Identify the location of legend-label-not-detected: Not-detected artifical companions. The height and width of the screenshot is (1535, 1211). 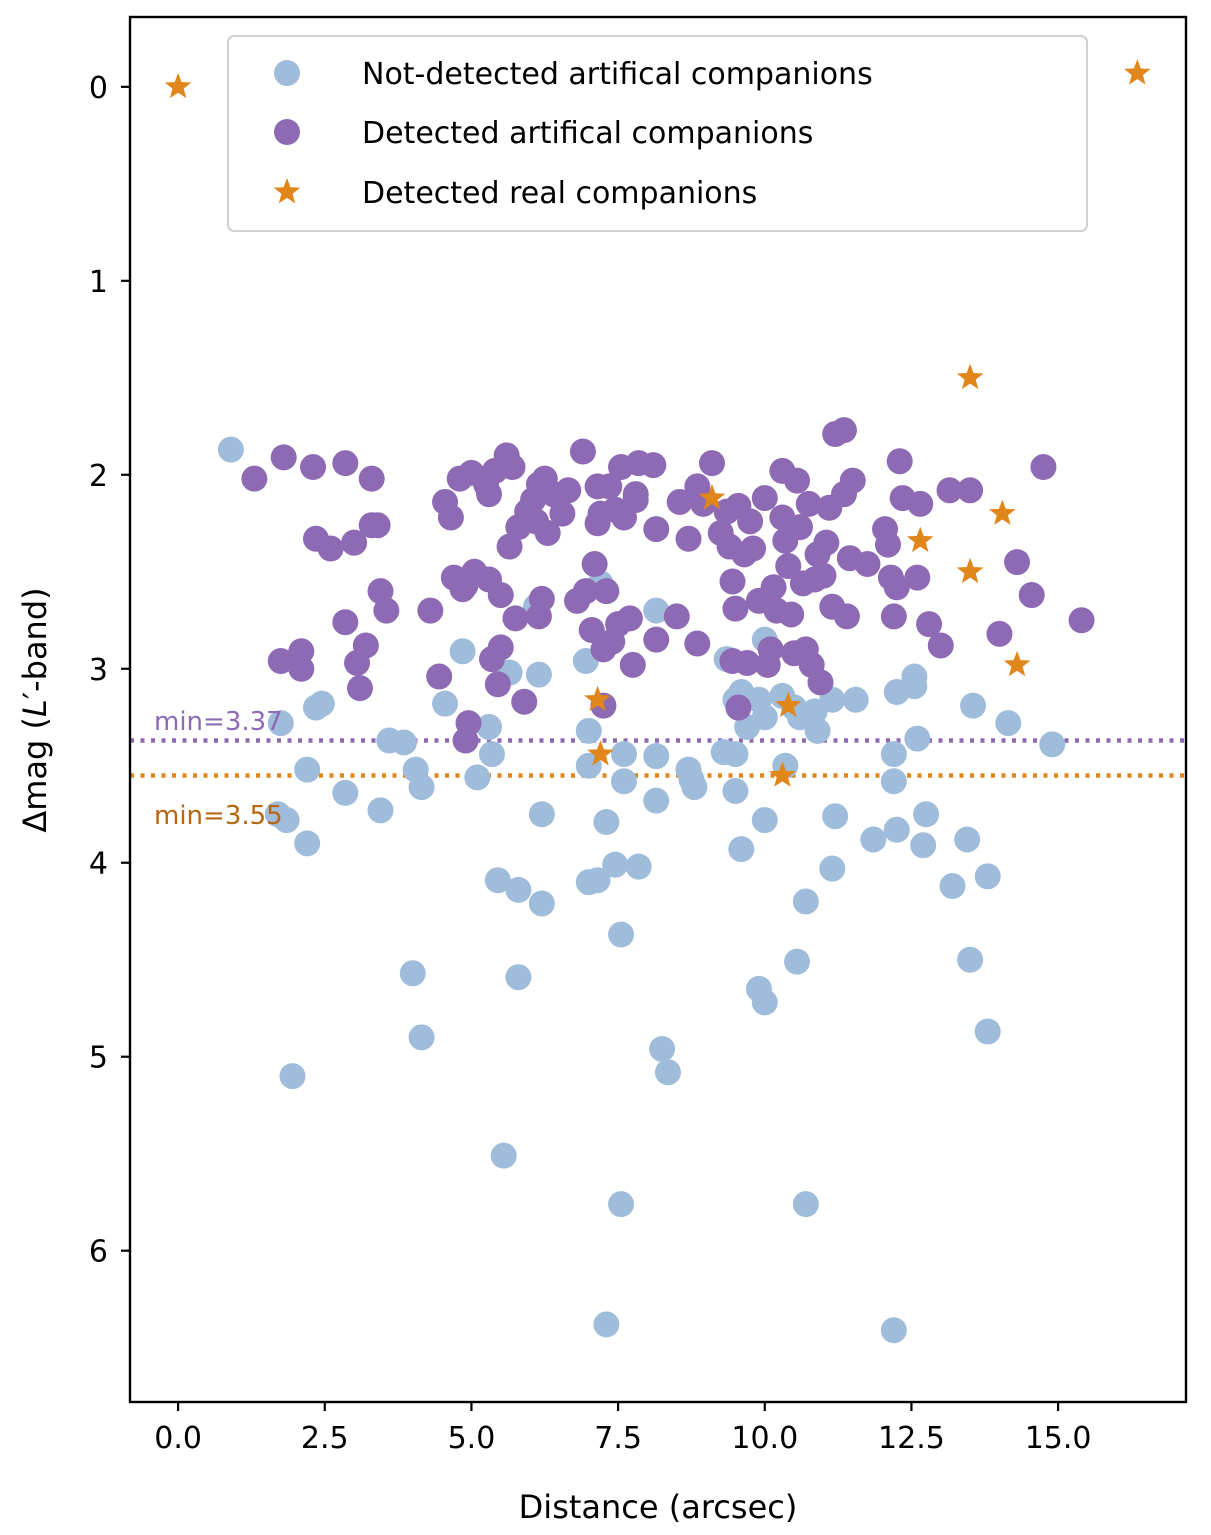
(617, 74).